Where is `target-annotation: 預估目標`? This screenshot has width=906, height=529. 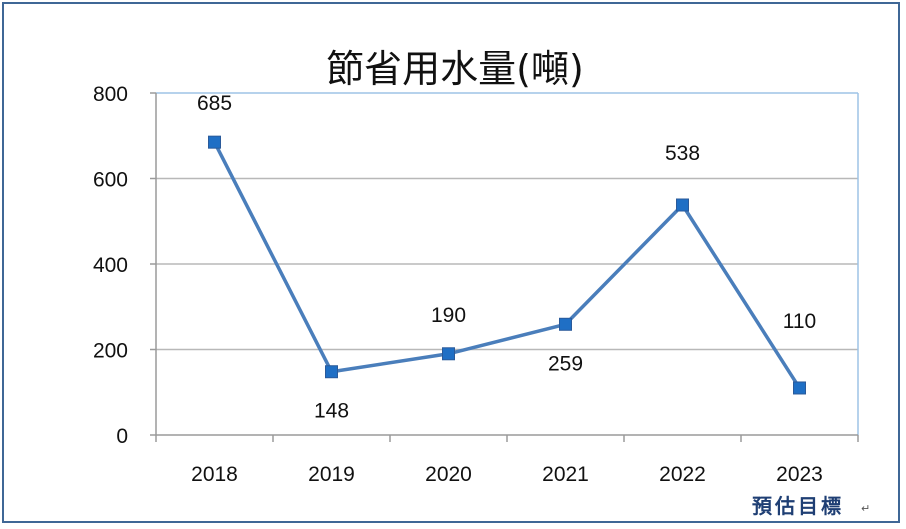 target-annotation: 預估目標 is located at coordinates (798, 506).